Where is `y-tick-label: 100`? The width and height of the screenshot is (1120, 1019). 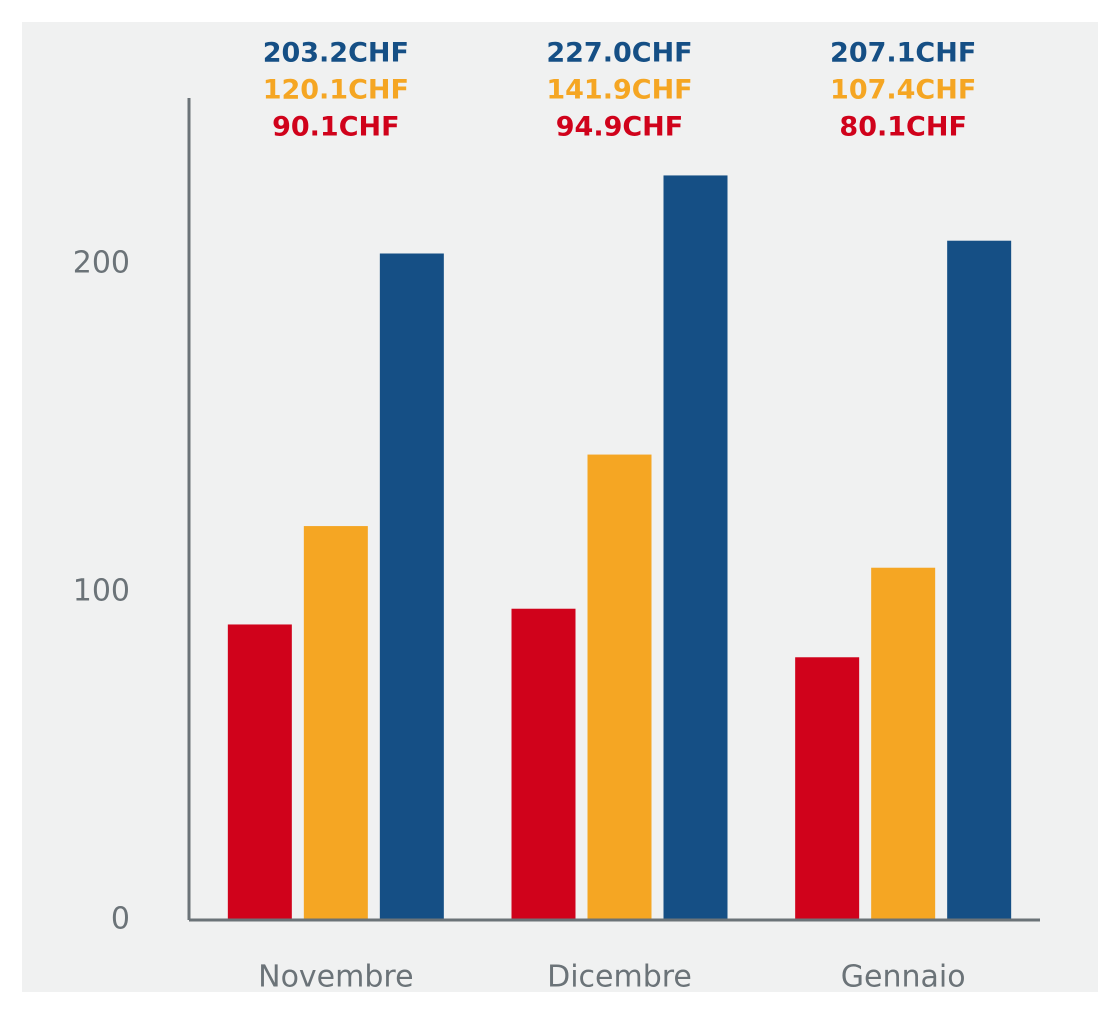 y-tick-label: 100 is located at coordinates (101, 591).